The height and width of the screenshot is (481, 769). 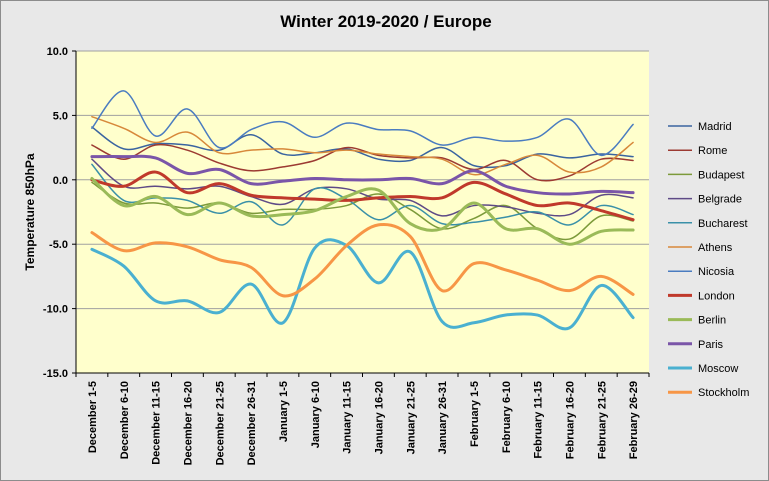 What do you see at coordinates (57, 52) in the screenshot?
I see `y-tick-label: 10.0` at bounding box center [57, 52].